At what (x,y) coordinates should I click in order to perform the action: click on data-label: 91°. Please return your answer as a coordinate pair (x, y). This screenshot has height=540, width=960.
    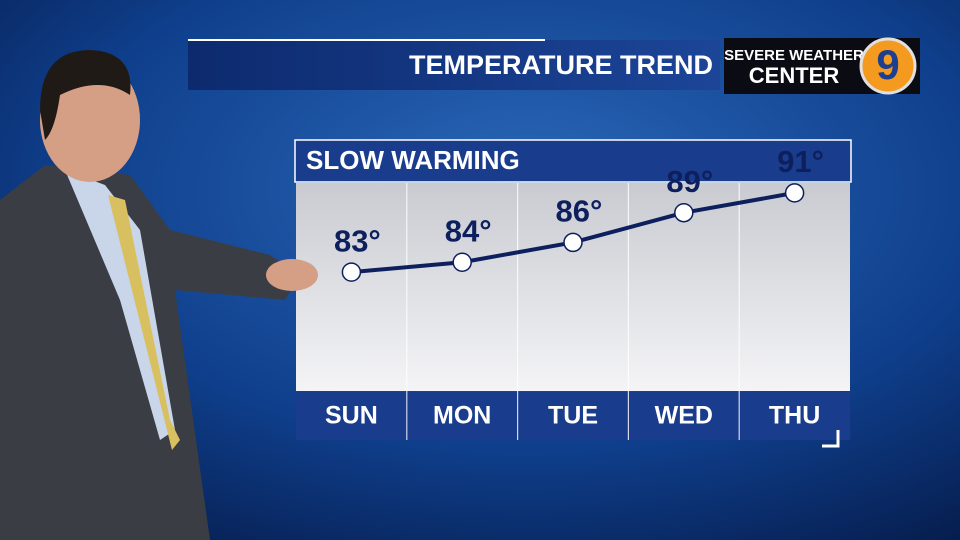
    Looking at the image, I should click on (800, 161).